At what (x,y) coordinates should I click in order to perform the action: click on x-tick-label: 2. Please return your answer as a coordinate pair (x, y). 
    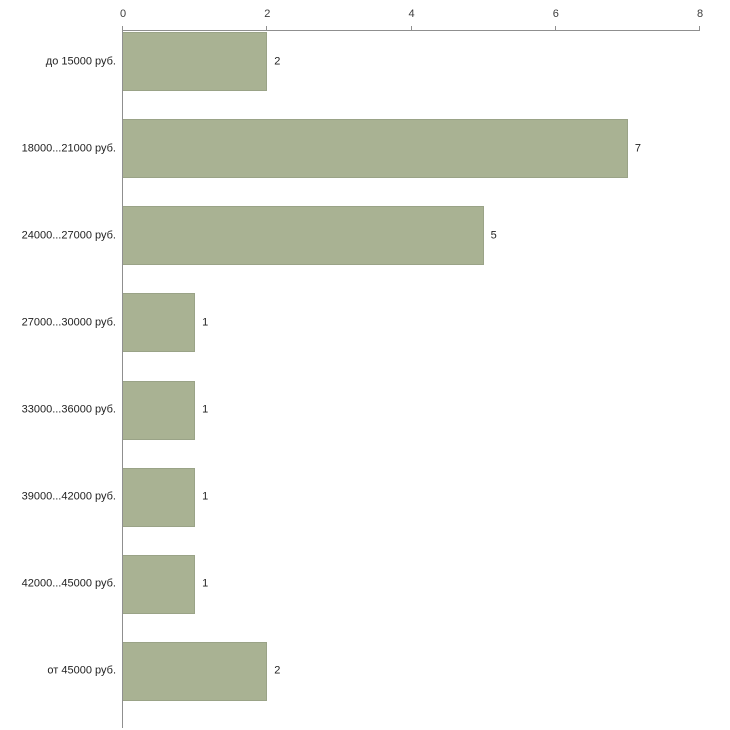
    Looking at the image, I should click on (267, 14).